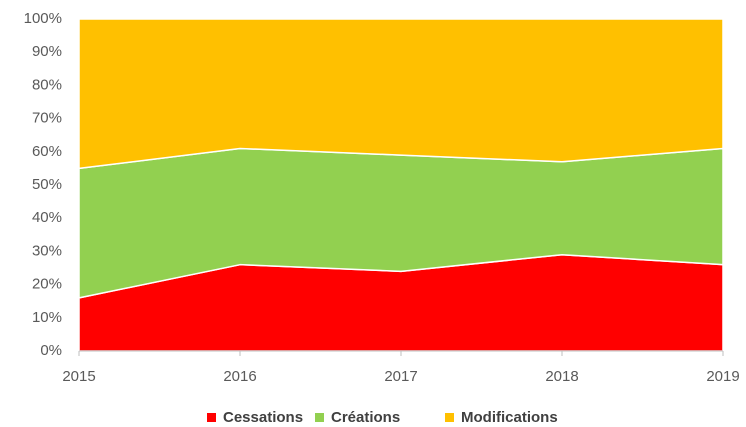 This screenshot has height=427, width=746. I want to click on x-tick-label: 2017, so click(400, 376).